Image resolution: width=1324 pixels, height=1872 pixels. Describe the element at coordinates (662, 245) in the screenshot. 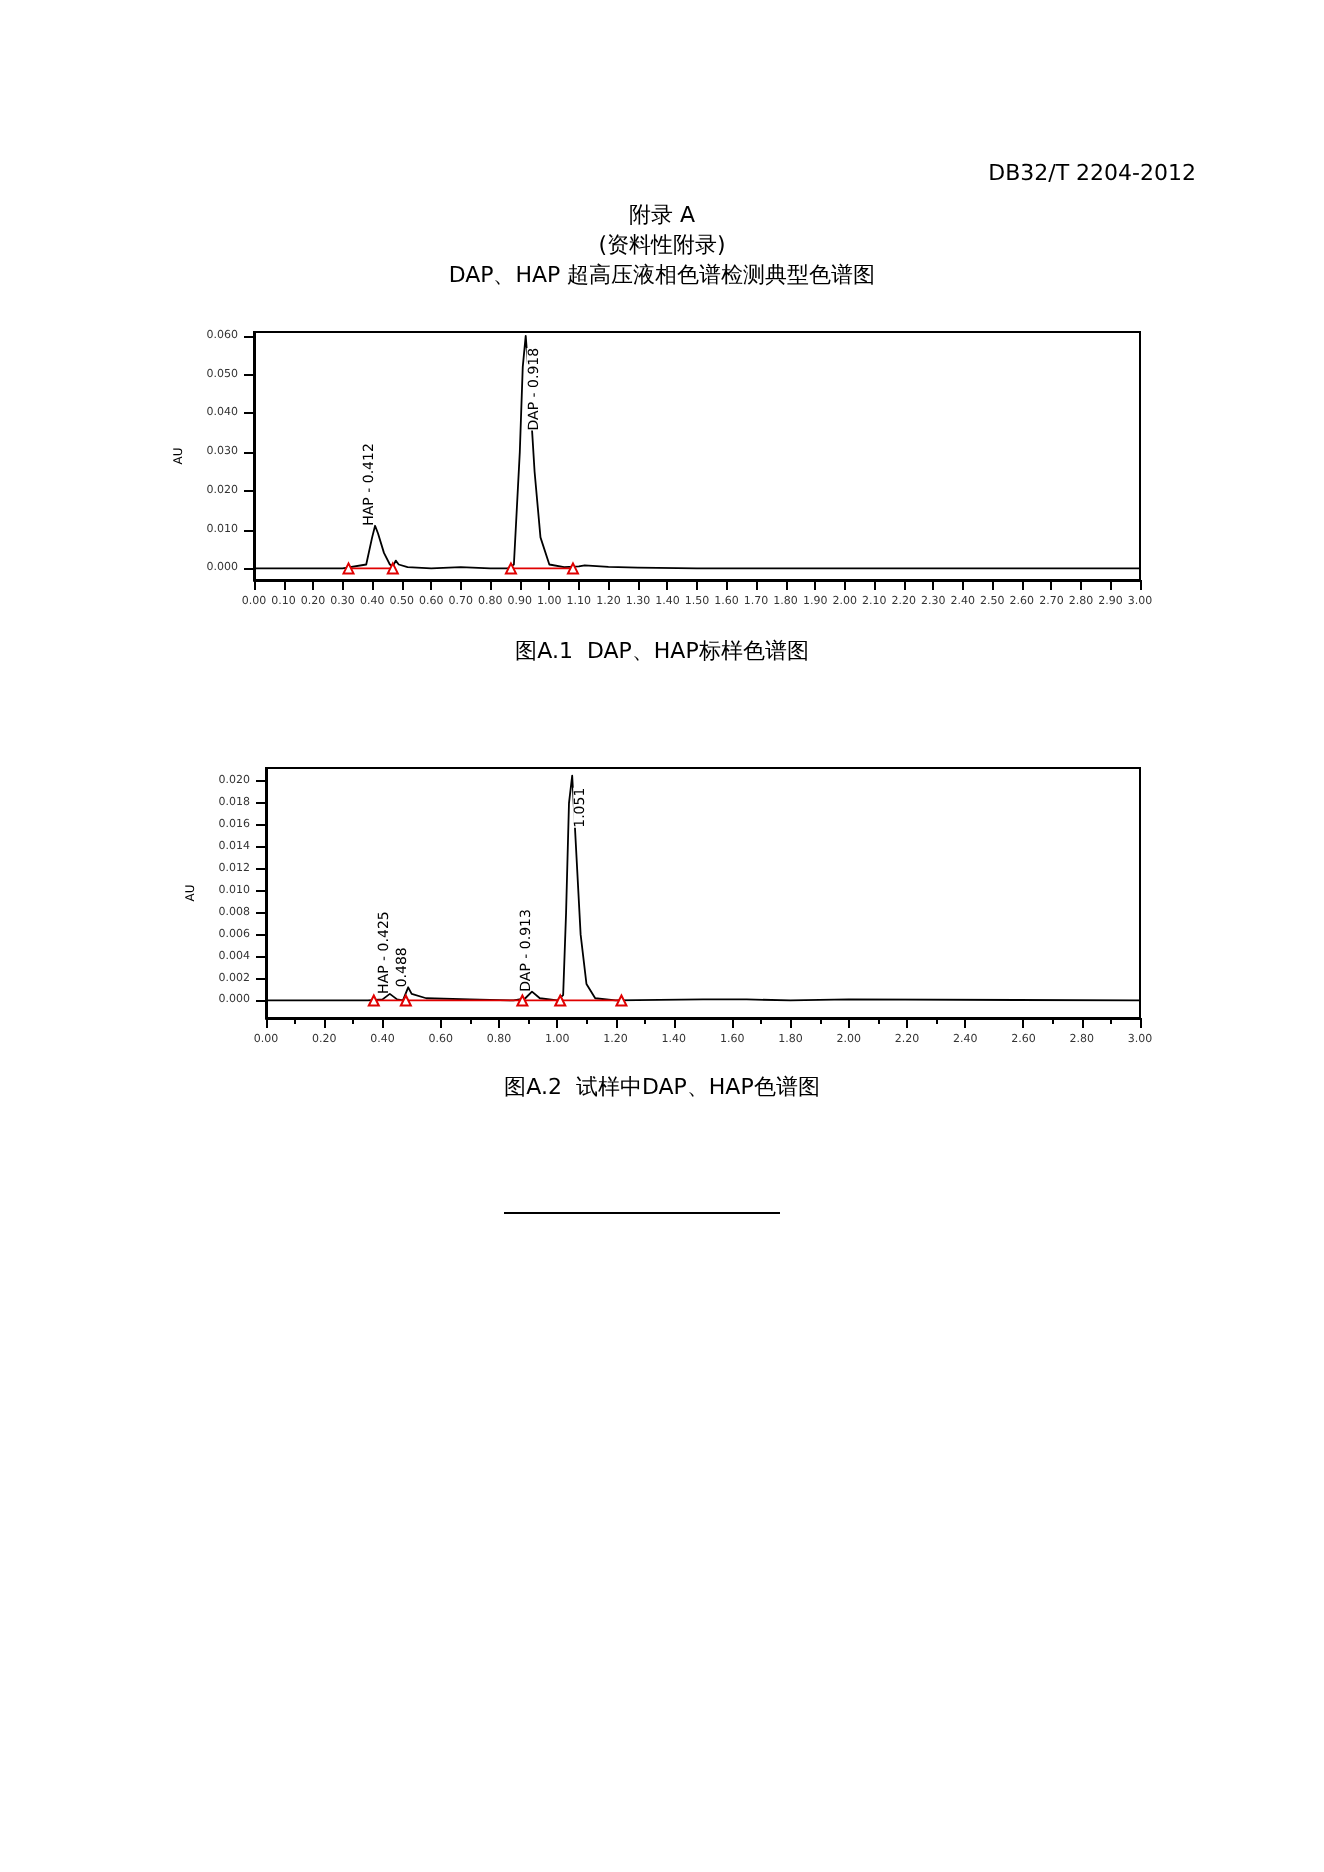

I see `text: (资料性附录)` at that location.